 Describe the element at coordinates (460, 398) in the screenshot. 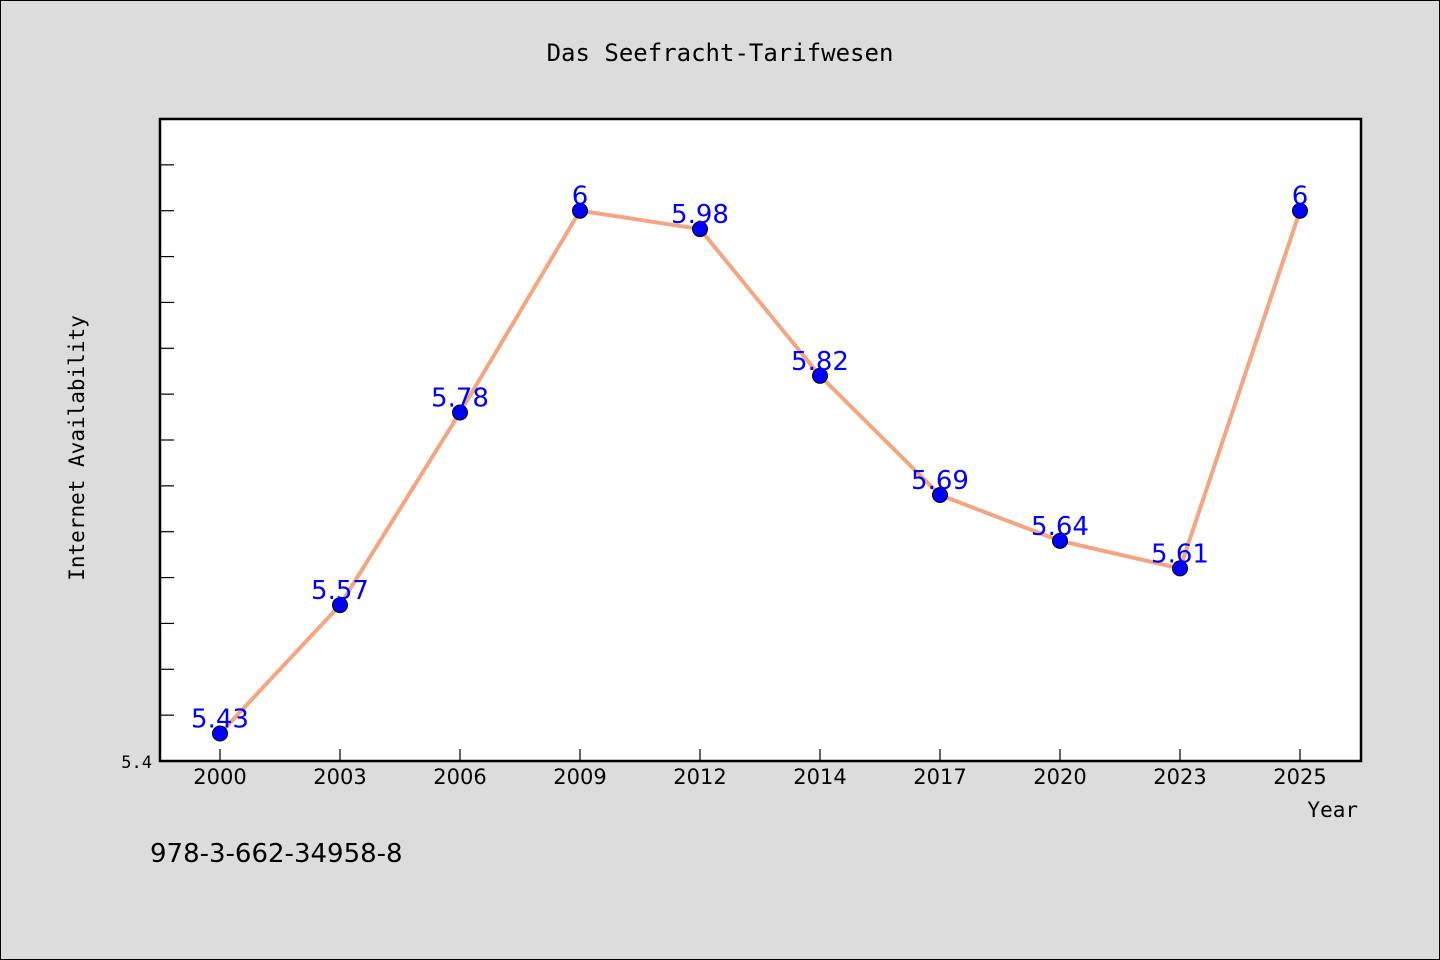

I see `data-label: 5.78` at that location.